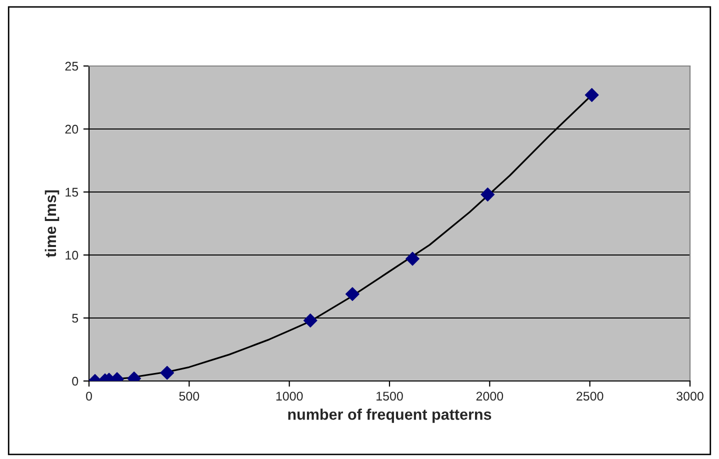 The width and height of the screenshot is (719, 459). I want to click on x-tick-label: 500, so click(189, 396).